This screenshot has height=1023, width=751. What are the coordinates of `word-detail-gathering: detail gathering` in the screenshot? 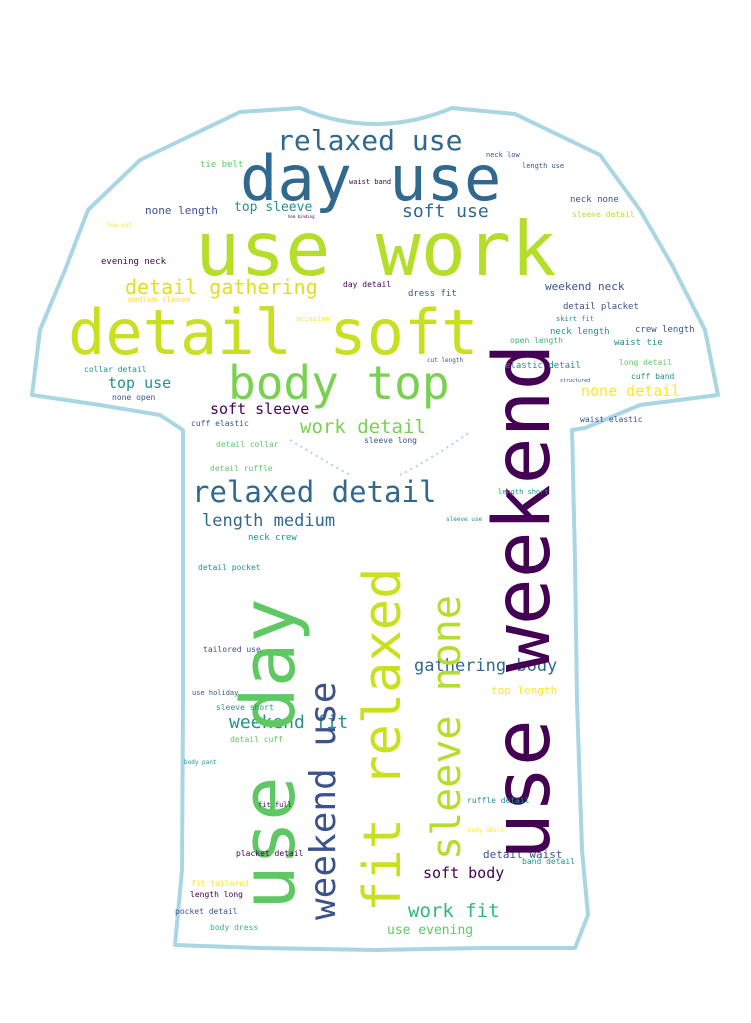 It's located at (221, 287).